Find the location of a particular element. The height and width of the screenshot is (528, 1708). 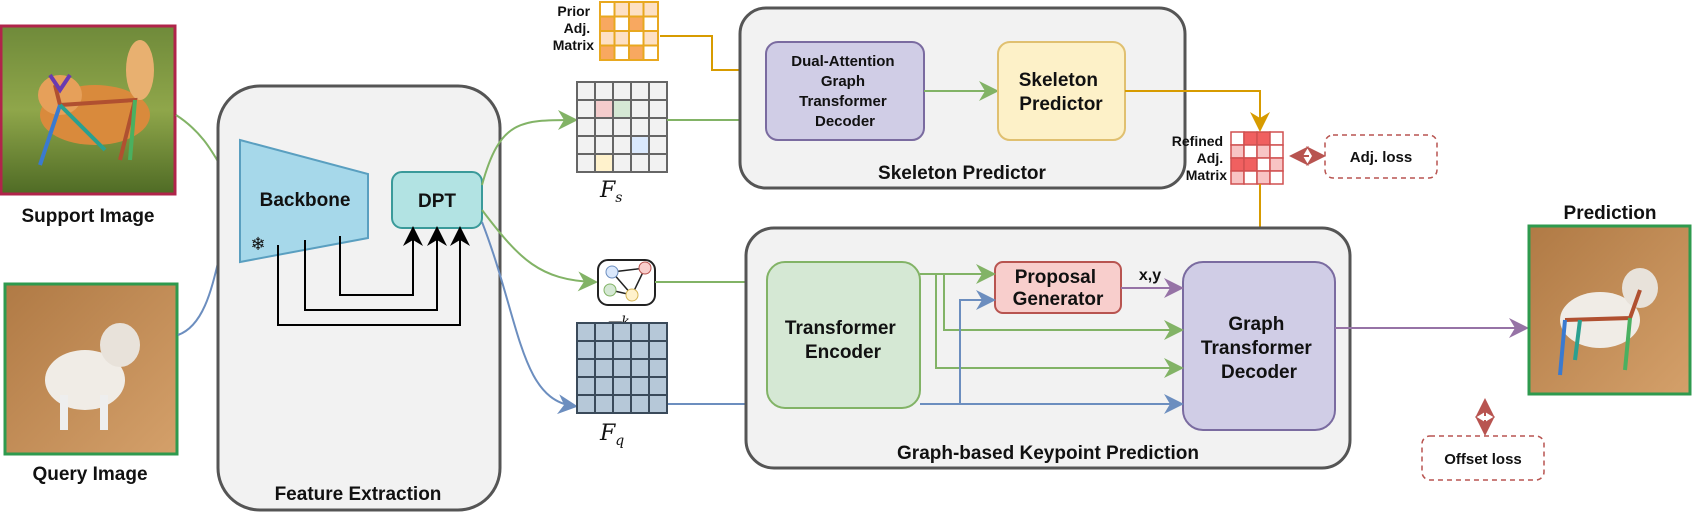

fs-feature-grid is located at coordinates (622, 127).